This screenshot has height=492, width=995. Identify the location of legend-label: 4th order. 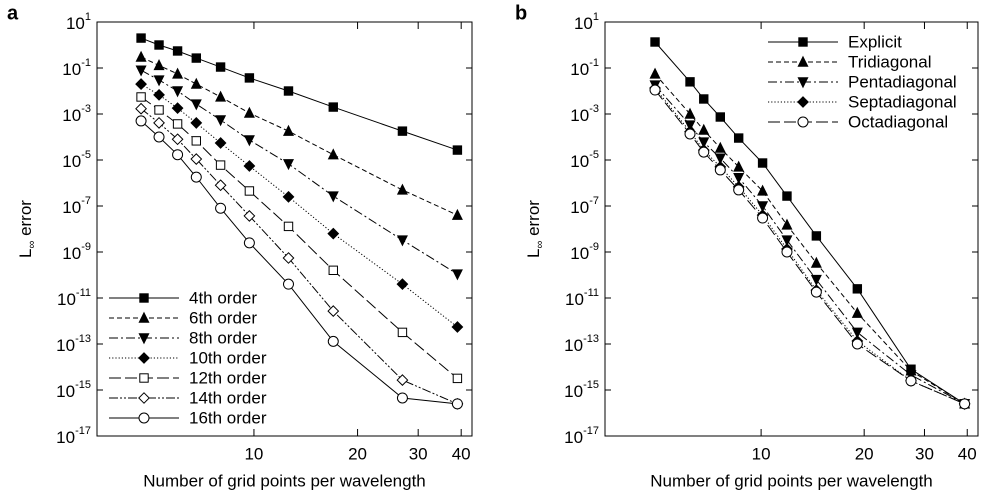
(223, 297).